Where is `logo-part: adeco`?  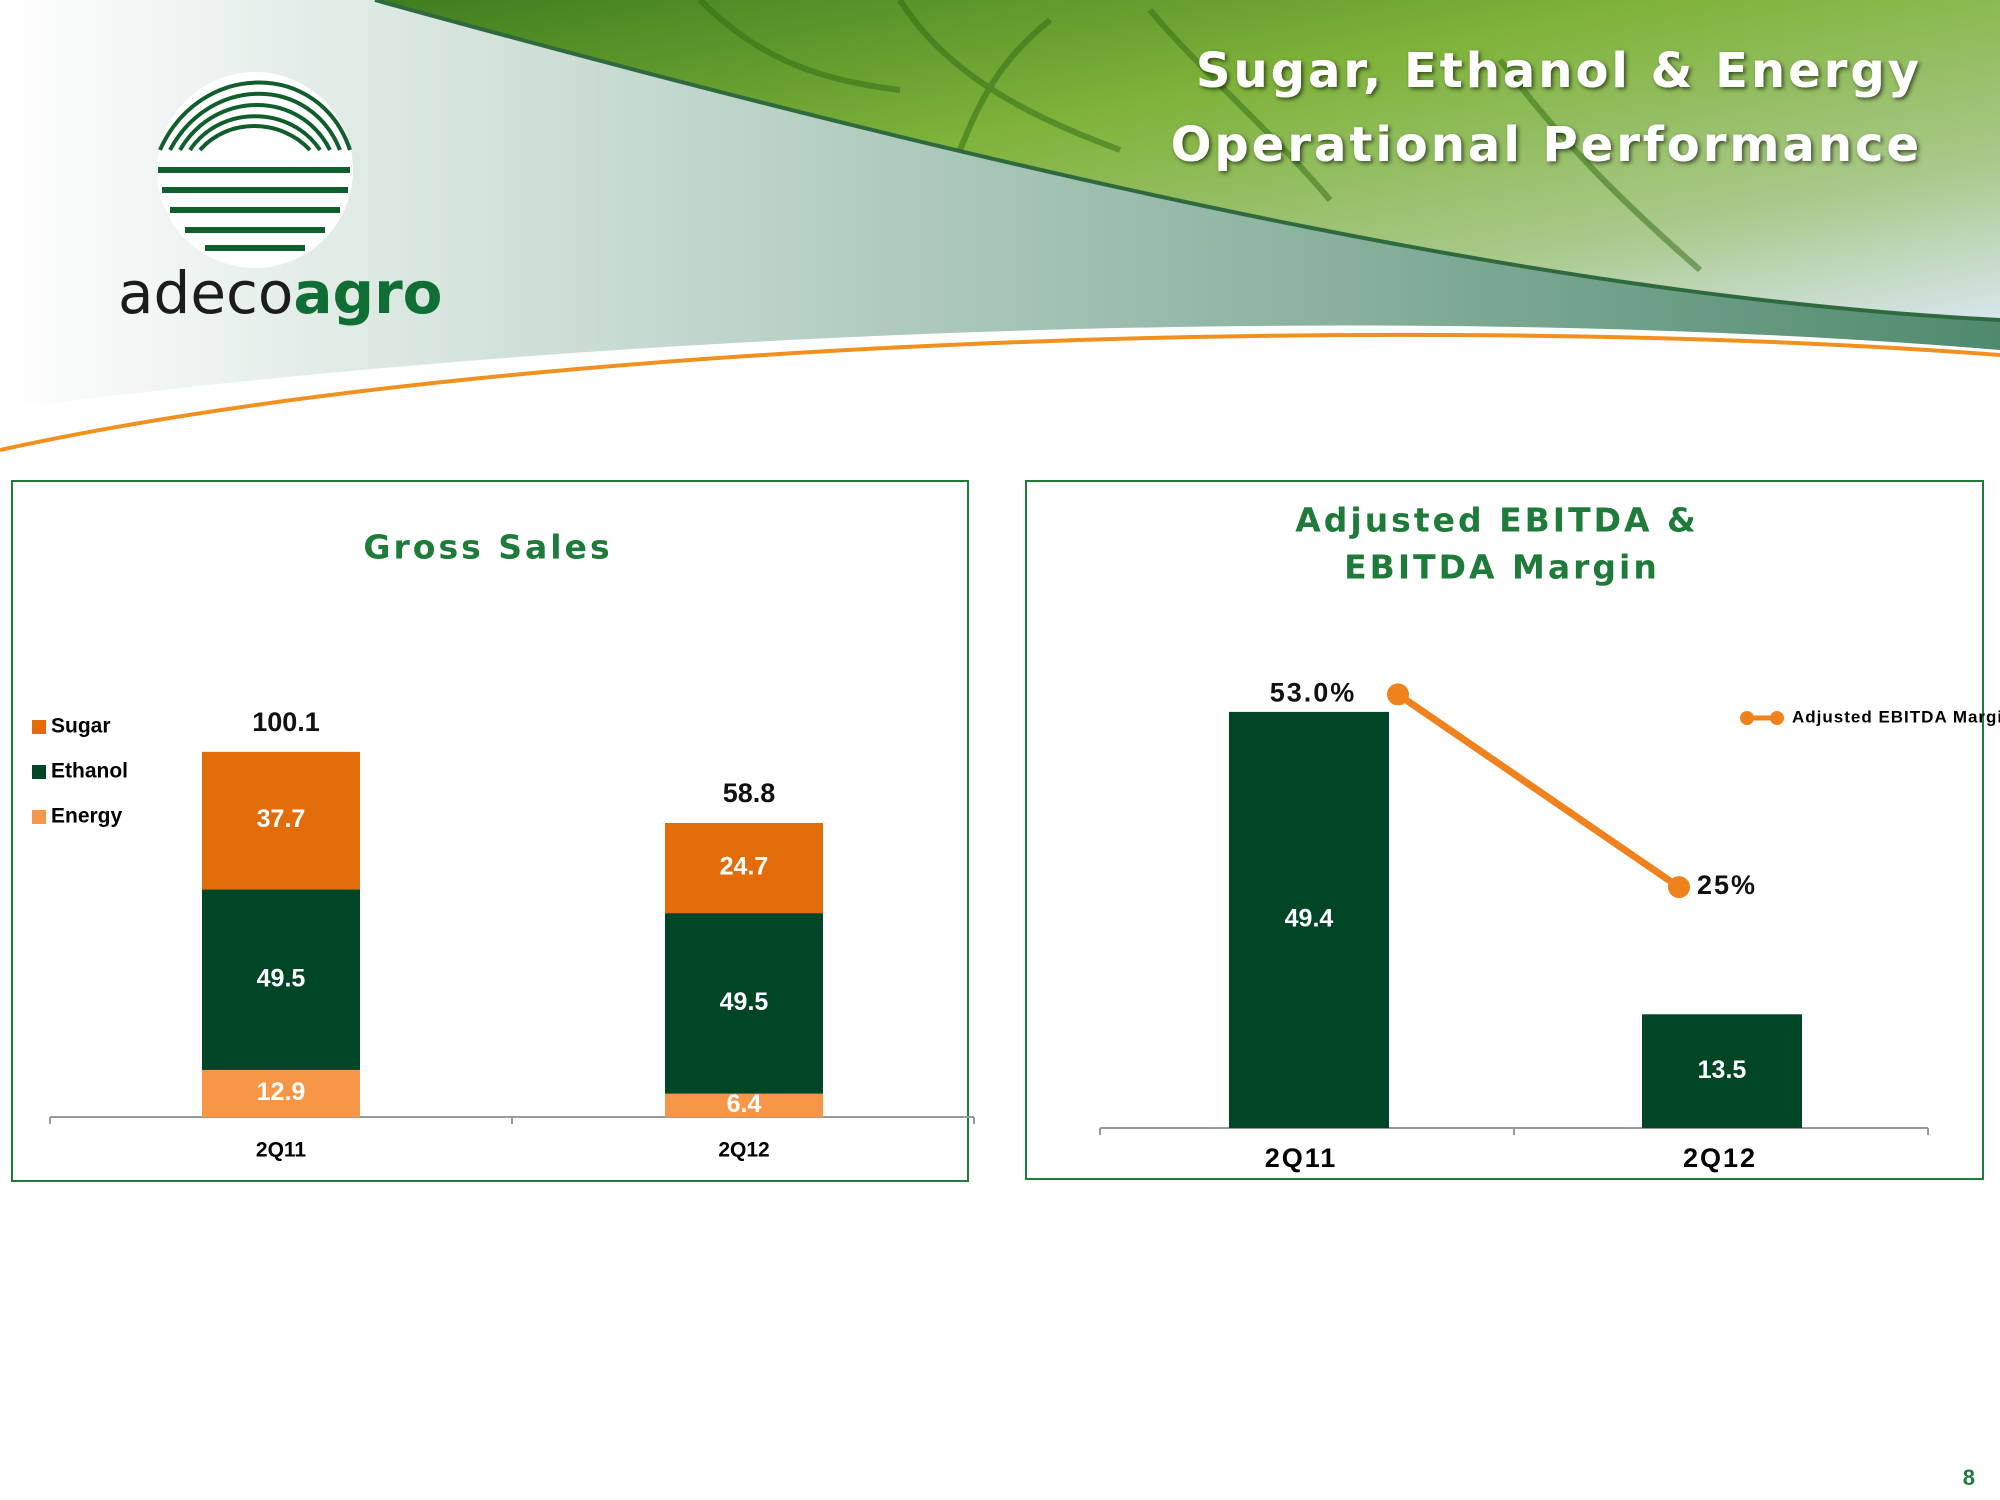
logo-part: adeco is located at coordinates (205, 293).